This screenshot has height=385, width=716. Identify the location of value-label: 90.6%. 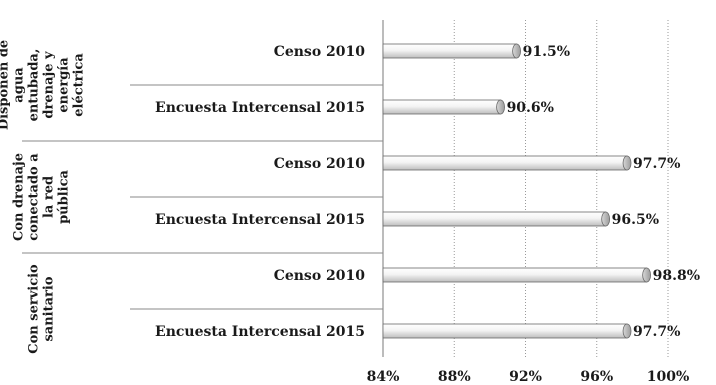
(530, 108).